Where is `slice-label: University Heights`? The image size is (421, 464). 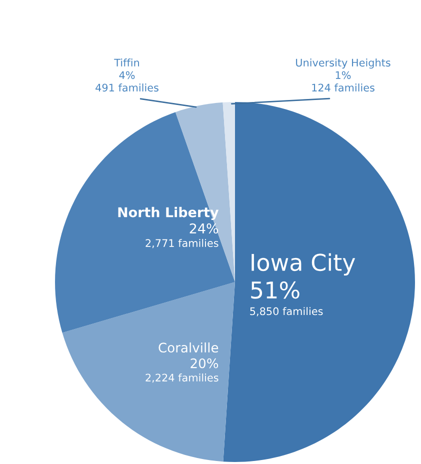
slice-label: University Heights is located at coordinates (343, 63).